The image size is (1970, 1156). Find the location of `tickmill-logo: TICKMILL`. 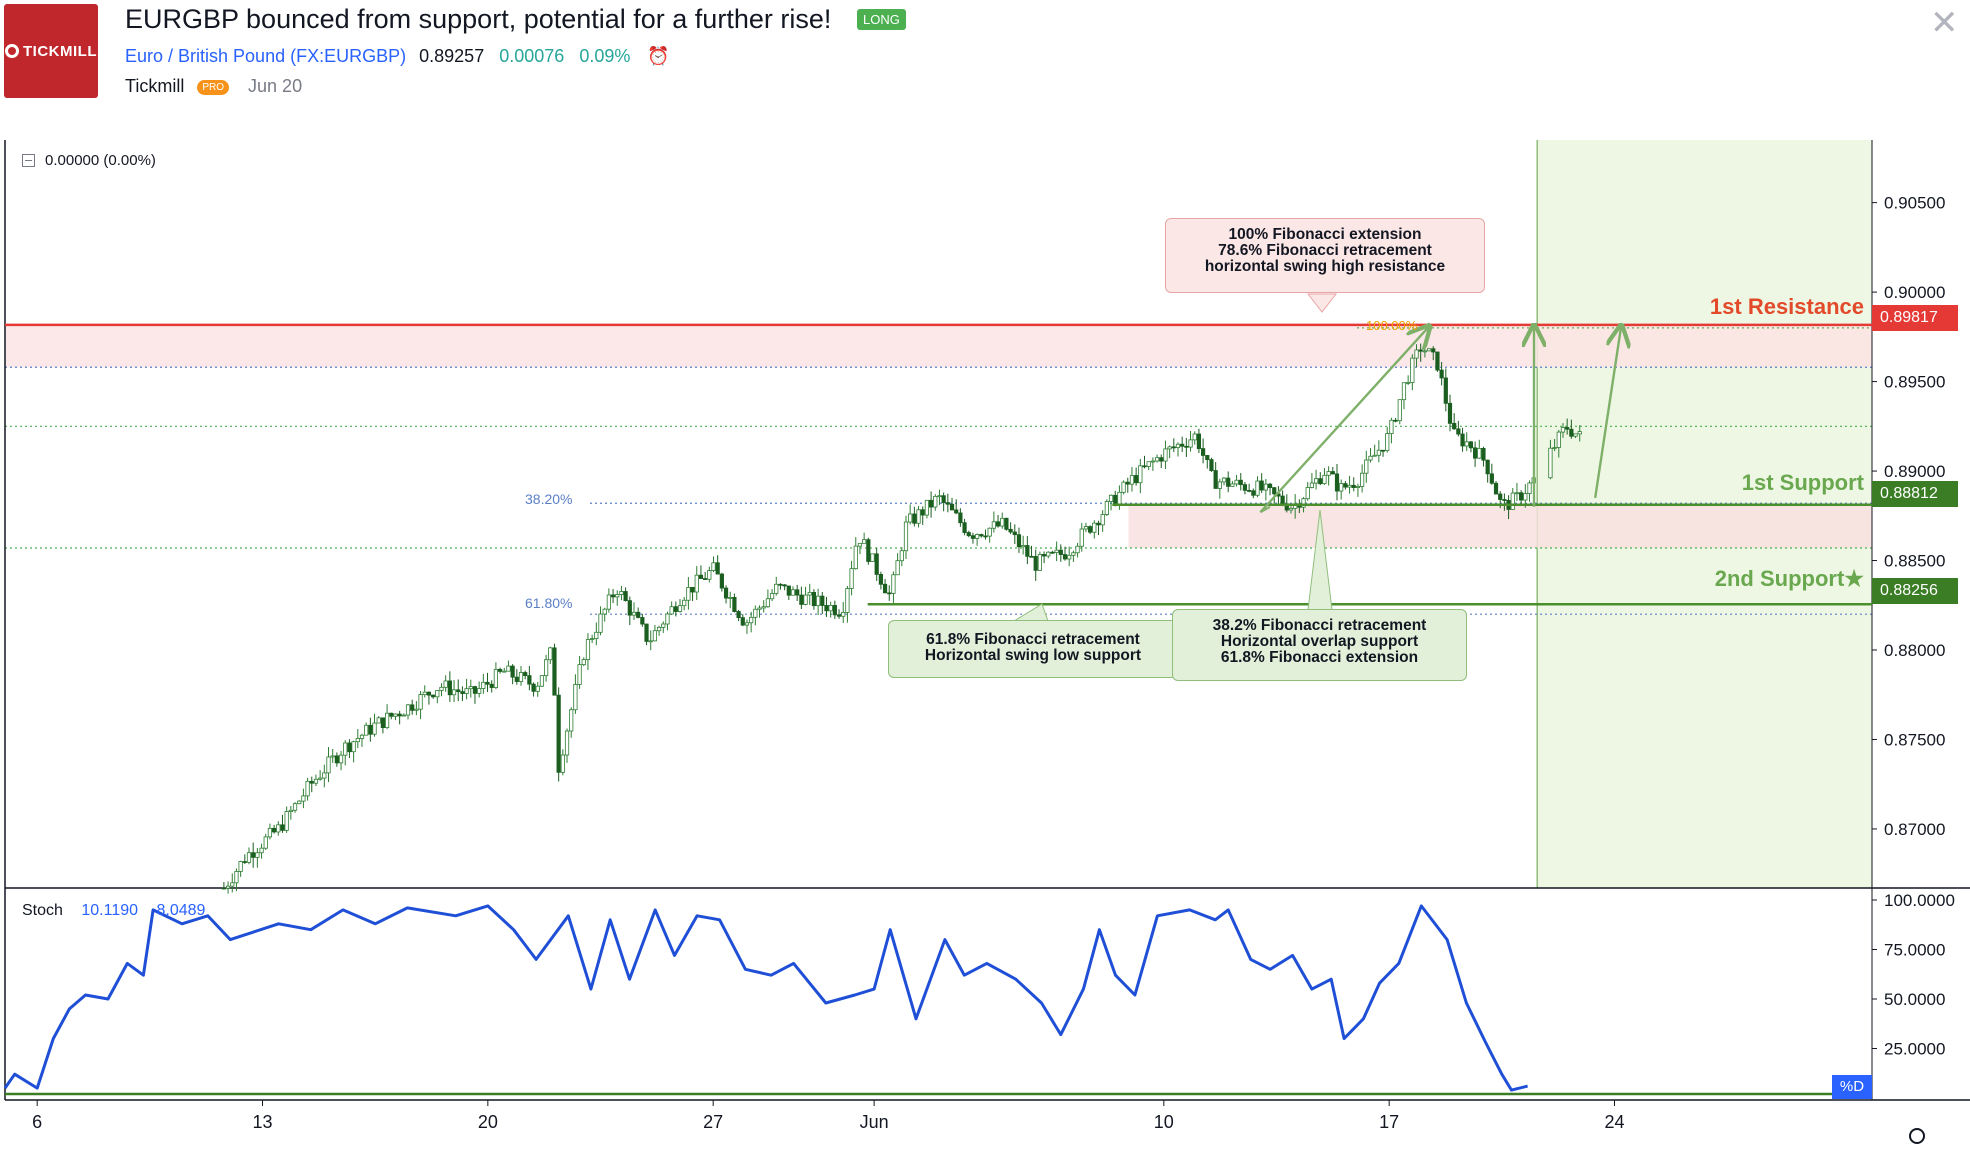

tickmill-logo: TICKMILL is located at coordinates (51, 51).